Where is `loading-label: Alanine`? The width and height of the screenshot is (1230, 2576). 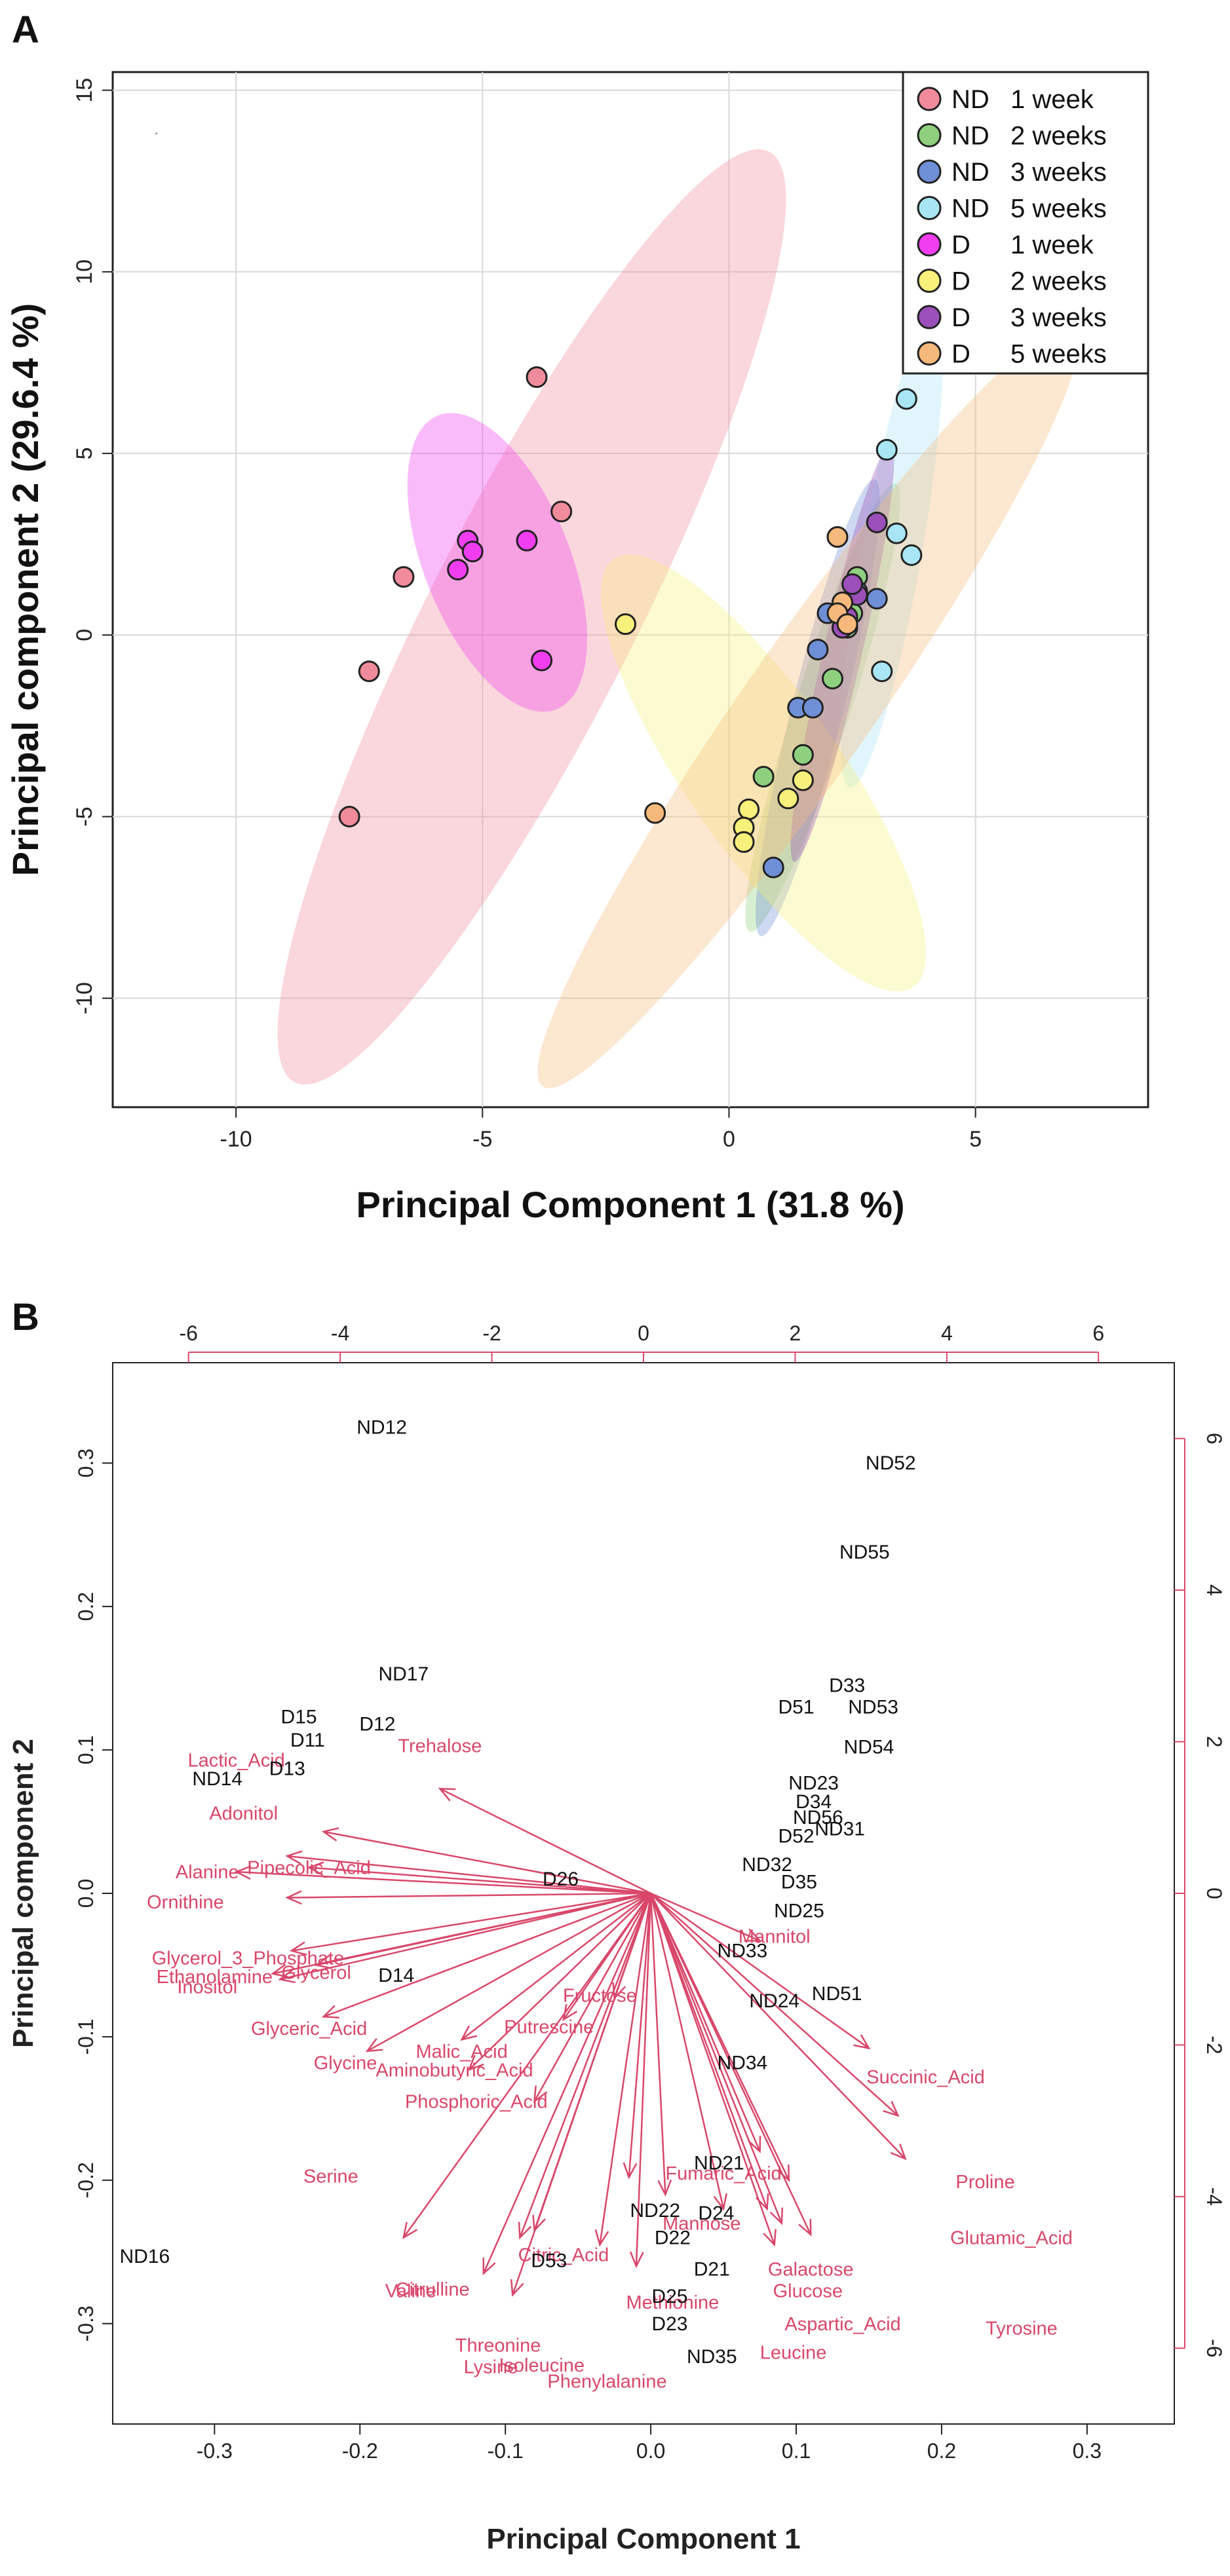
loading-label: Alanine is located at coordinates (208, 1872).